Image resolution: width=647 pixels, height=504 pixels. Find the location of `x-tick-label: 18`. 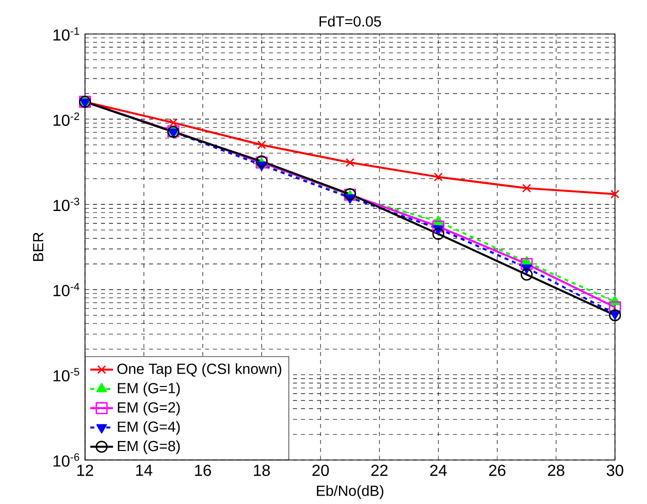

x-tick-label: 18 is located at coordinates (262, 470).